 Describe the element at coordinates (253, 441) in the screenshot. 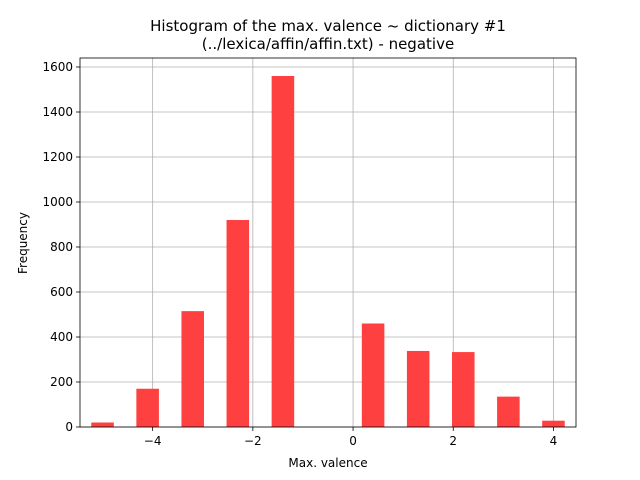

I see `x-tick-label: −2` at that location.